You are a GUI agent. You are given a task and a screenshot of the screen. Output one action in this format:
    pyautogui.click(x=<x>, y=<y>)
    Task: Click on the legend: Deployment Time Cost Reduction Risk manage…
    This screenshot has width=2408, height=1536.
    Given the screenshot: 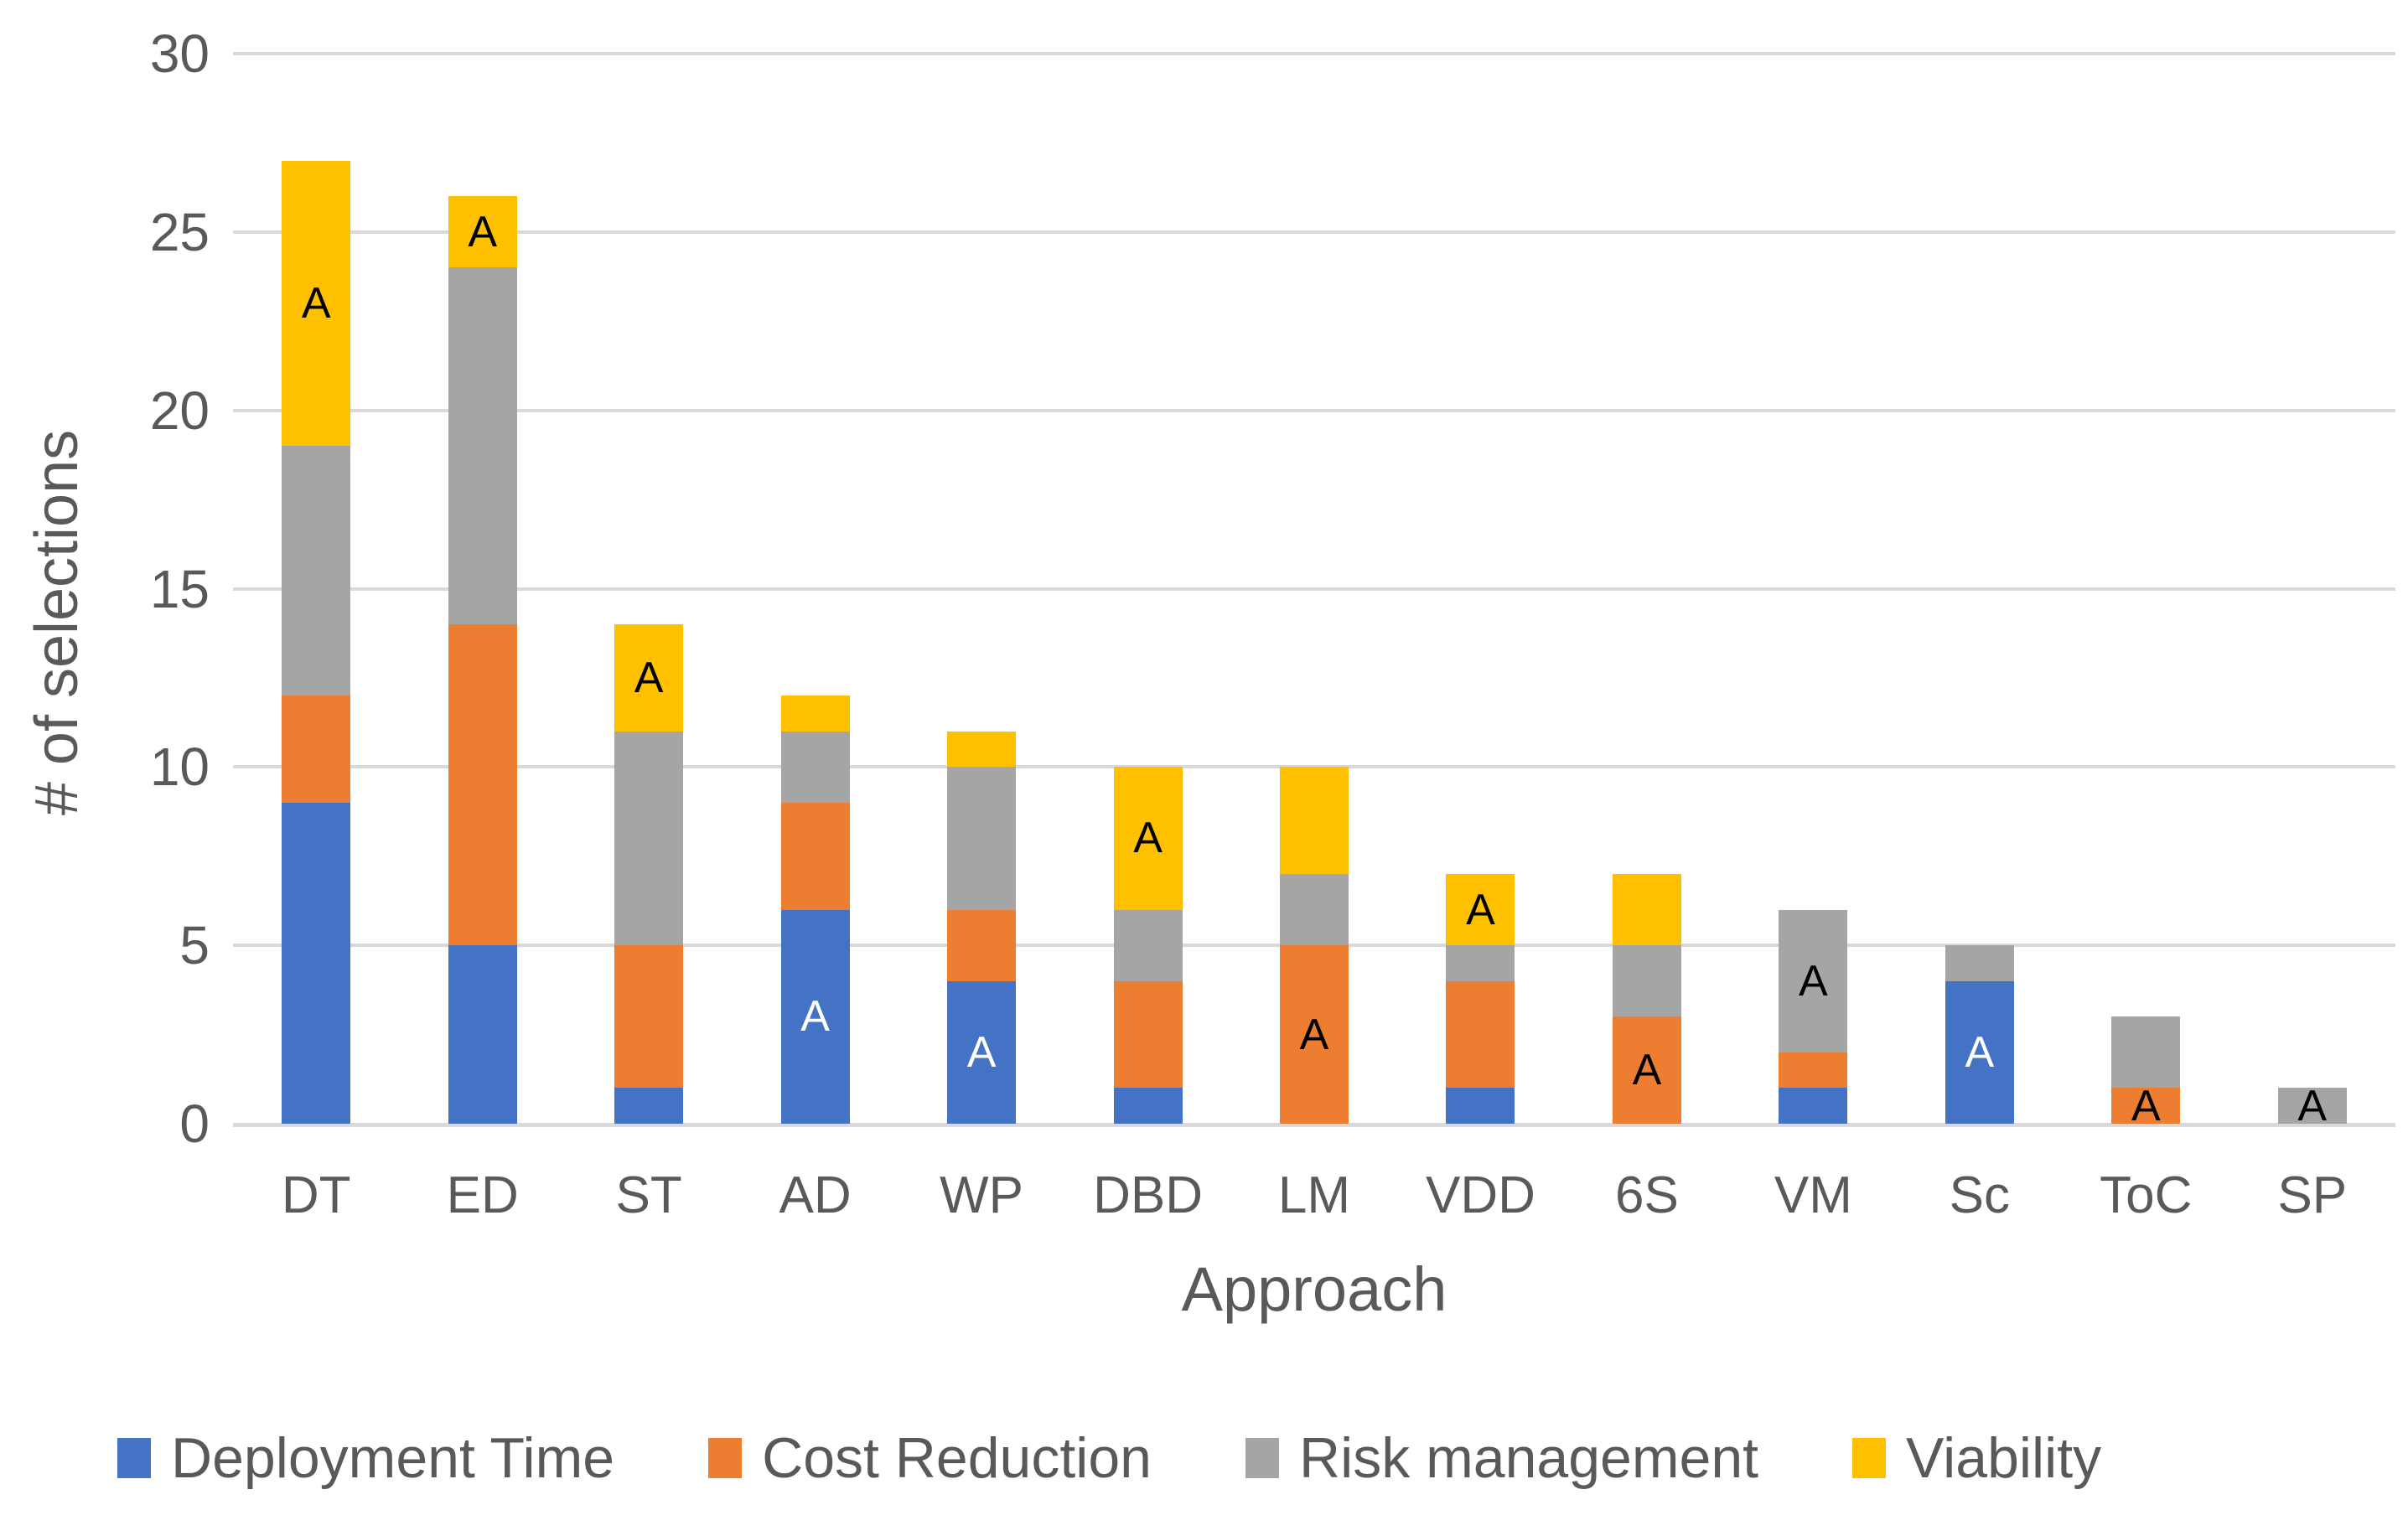 What is the action you would take?
    pyautogui.click(x=1109, y=1458)
    